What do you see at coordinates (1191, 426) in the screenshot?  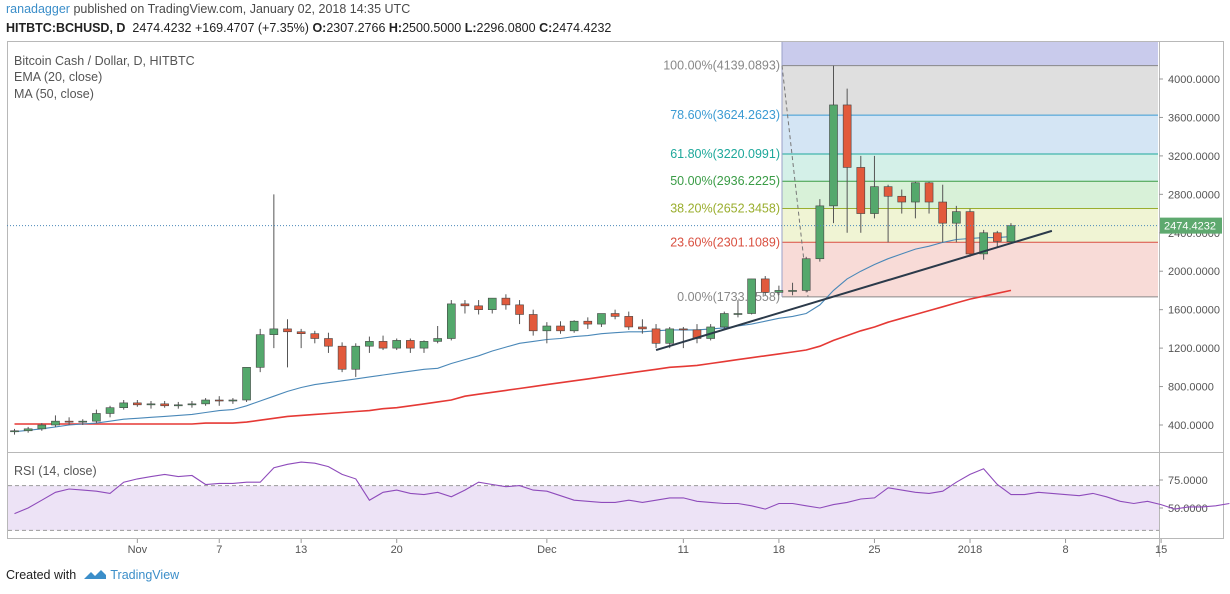 I see `y-tick-label: 400.0000` at bounding box center [1191, 426].